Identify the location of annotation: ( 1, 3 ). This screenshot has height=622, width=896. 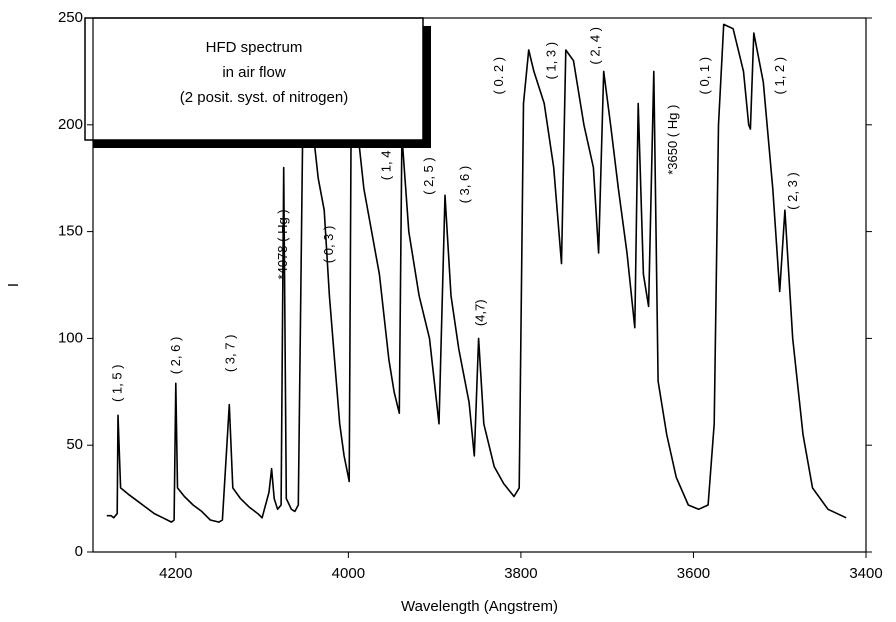
(550, 61).